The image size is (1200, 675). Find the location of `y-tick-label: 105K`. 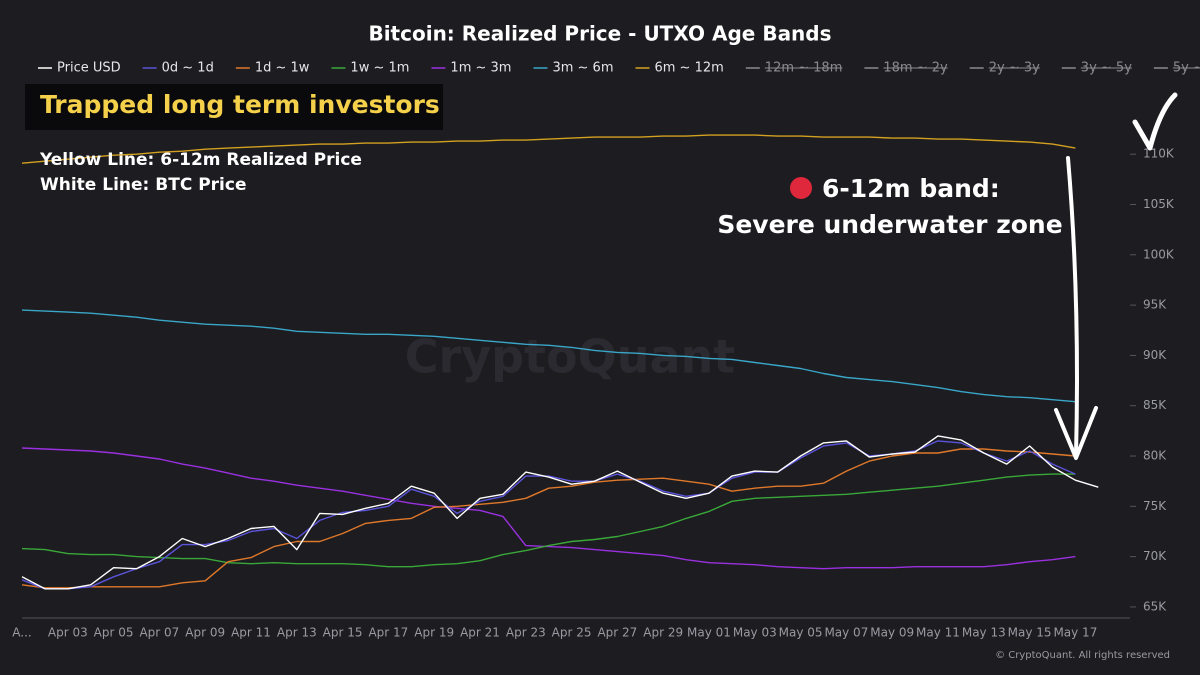

y-tick-label: 105K is located at coordinates (1159, 204).